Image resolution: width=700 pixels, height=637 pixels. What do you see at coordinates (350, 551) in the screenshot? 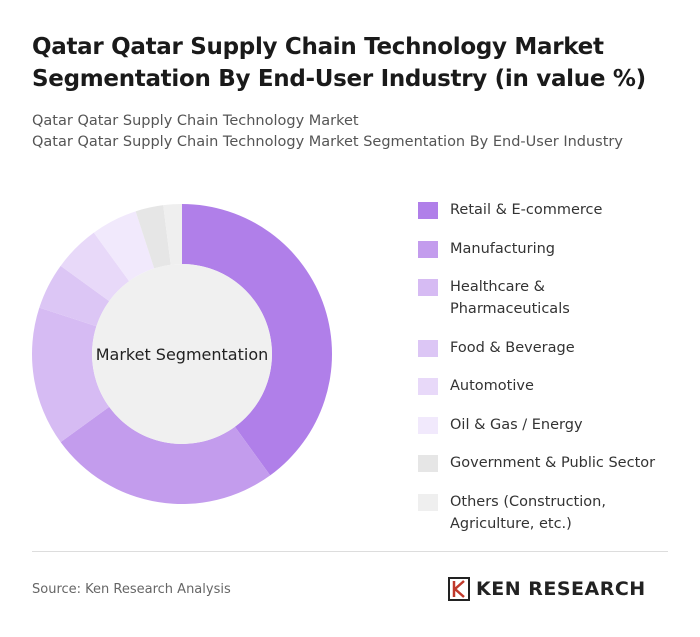
I see `divider` at bounding box center [350, 551].